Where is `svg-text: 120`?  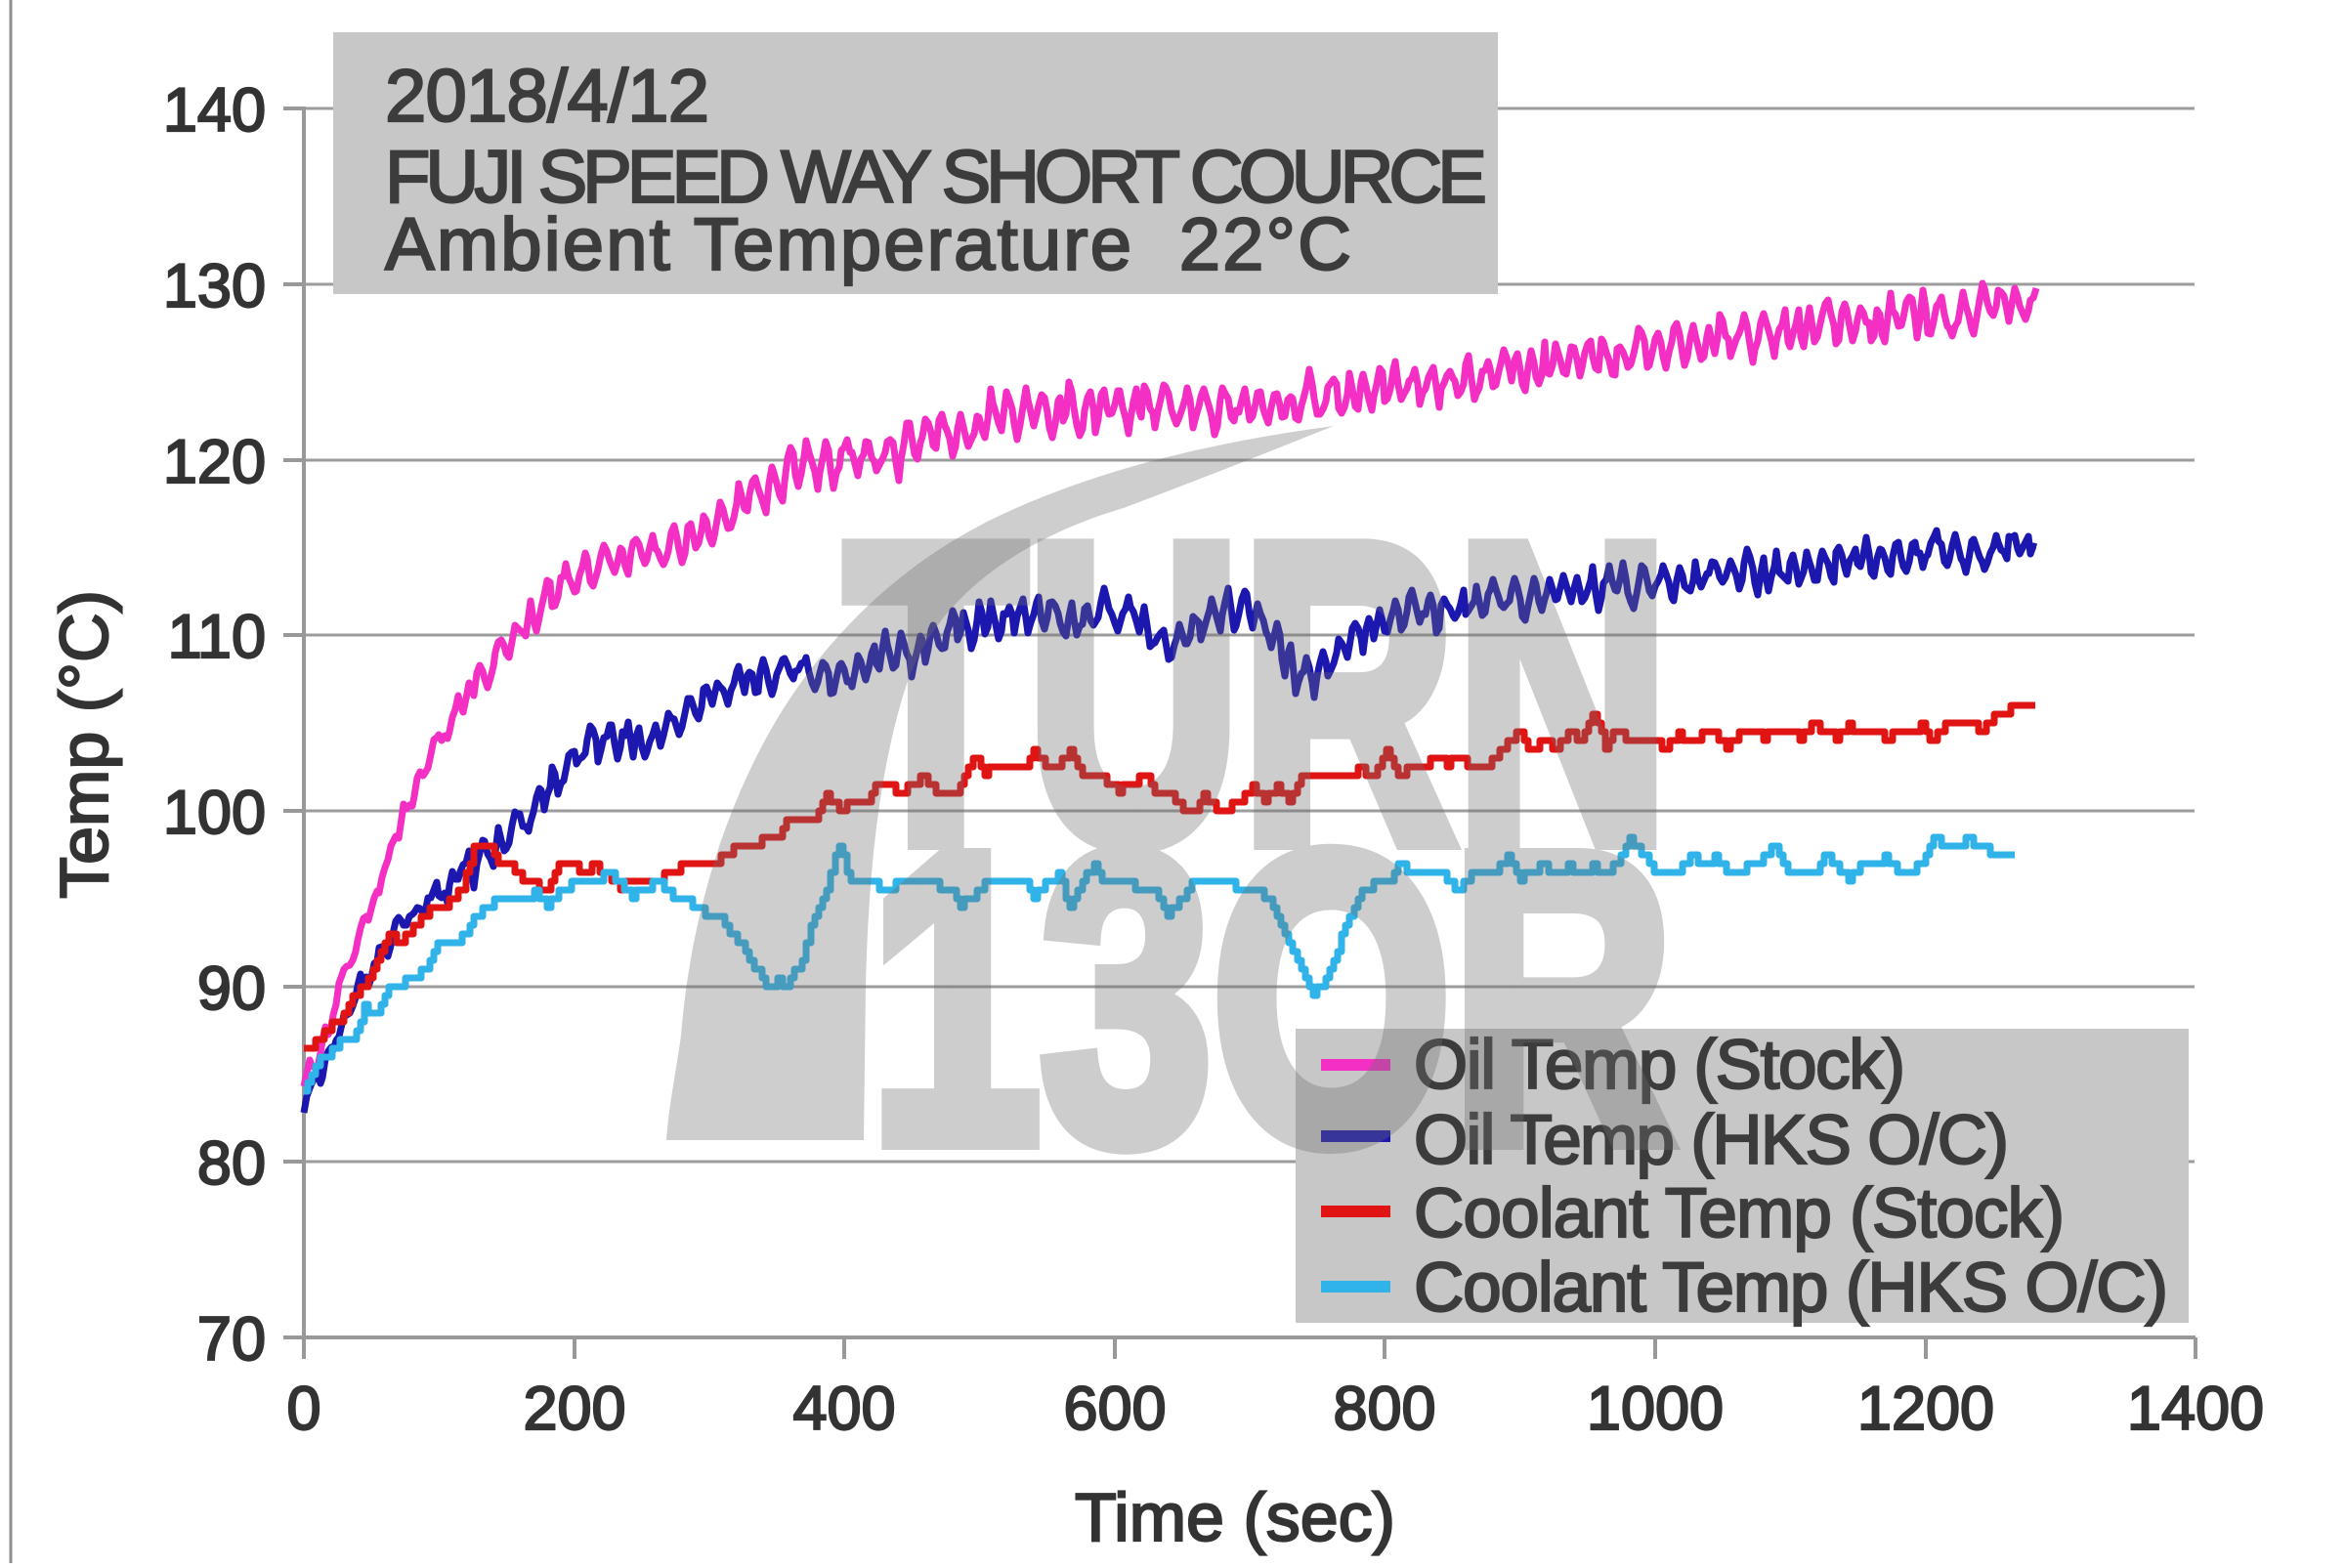
svg-text: 120 is located at coordinates (214, 462).